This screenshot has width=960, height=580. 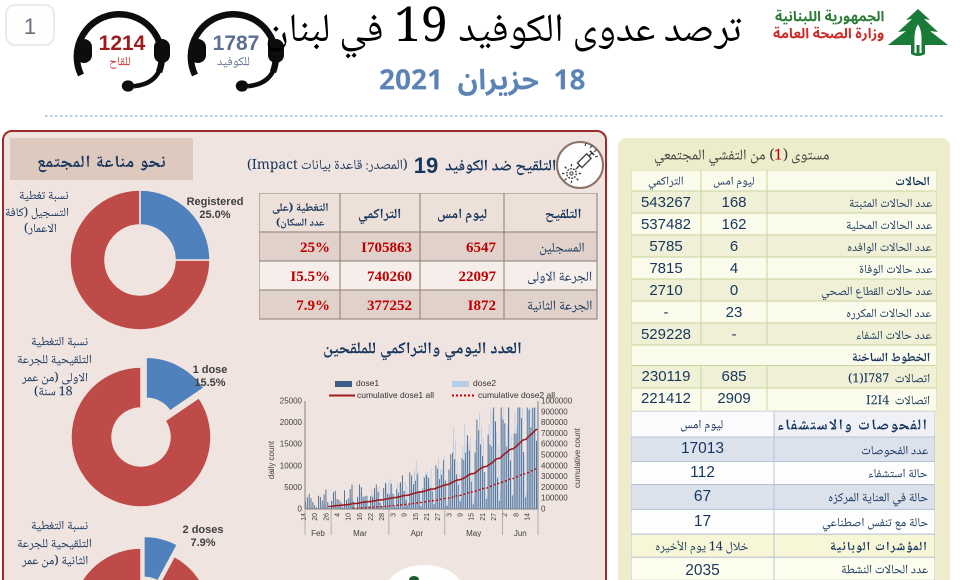 What do you see at coordinates (554, 476) in the screenshot?
I see `svg-text: 300000` at bounding box center [554, 476].